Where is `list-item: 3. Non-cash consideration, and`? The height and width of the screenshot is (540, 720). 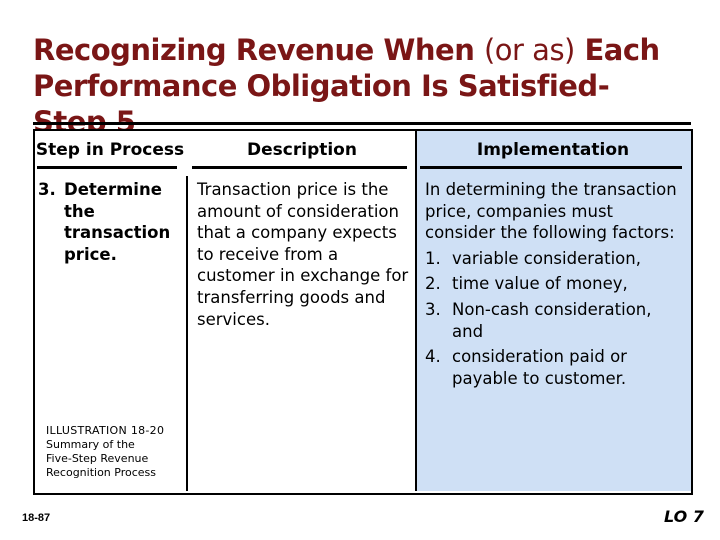 list-item: 3. Non-cash consideration, and is located at coordinates (555, 320).